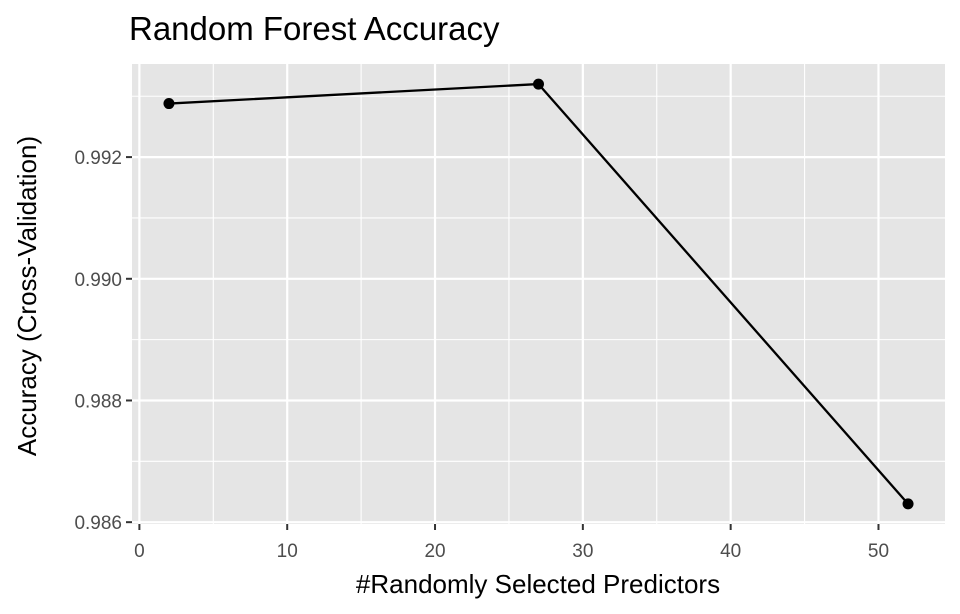  I want to click on chart-title: Random Forest Accuracy, so click(314, 28).